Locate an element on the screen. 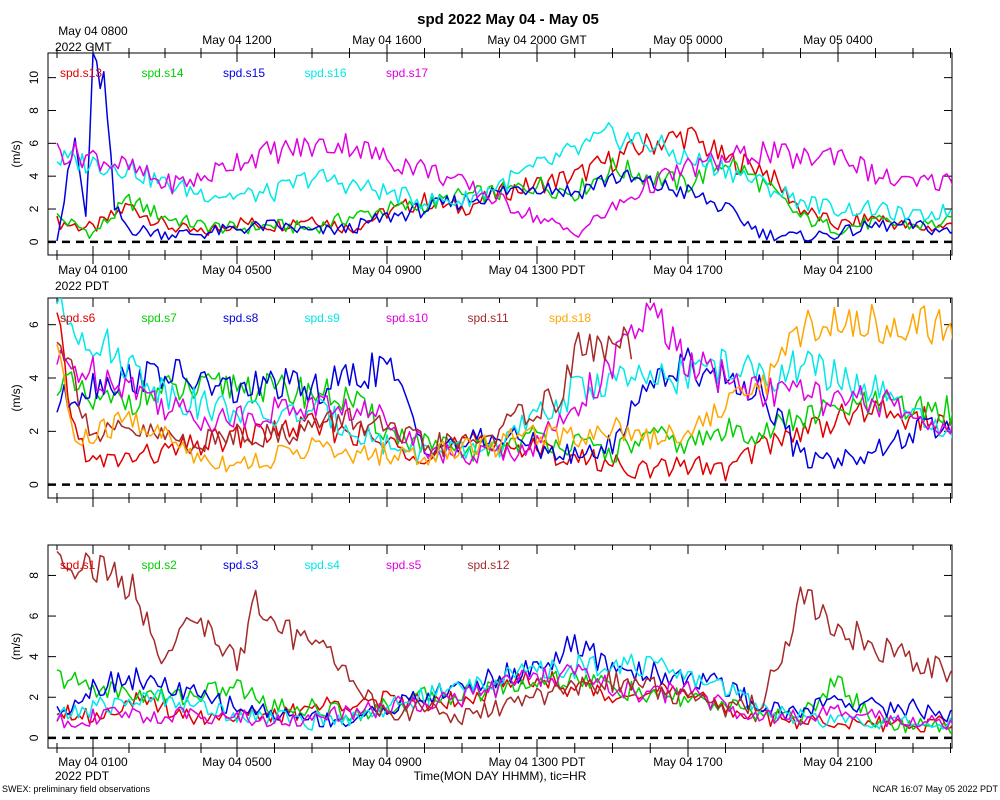  middle-axis-tick-label: May 04 0900 is located at coordinates (387, 270).